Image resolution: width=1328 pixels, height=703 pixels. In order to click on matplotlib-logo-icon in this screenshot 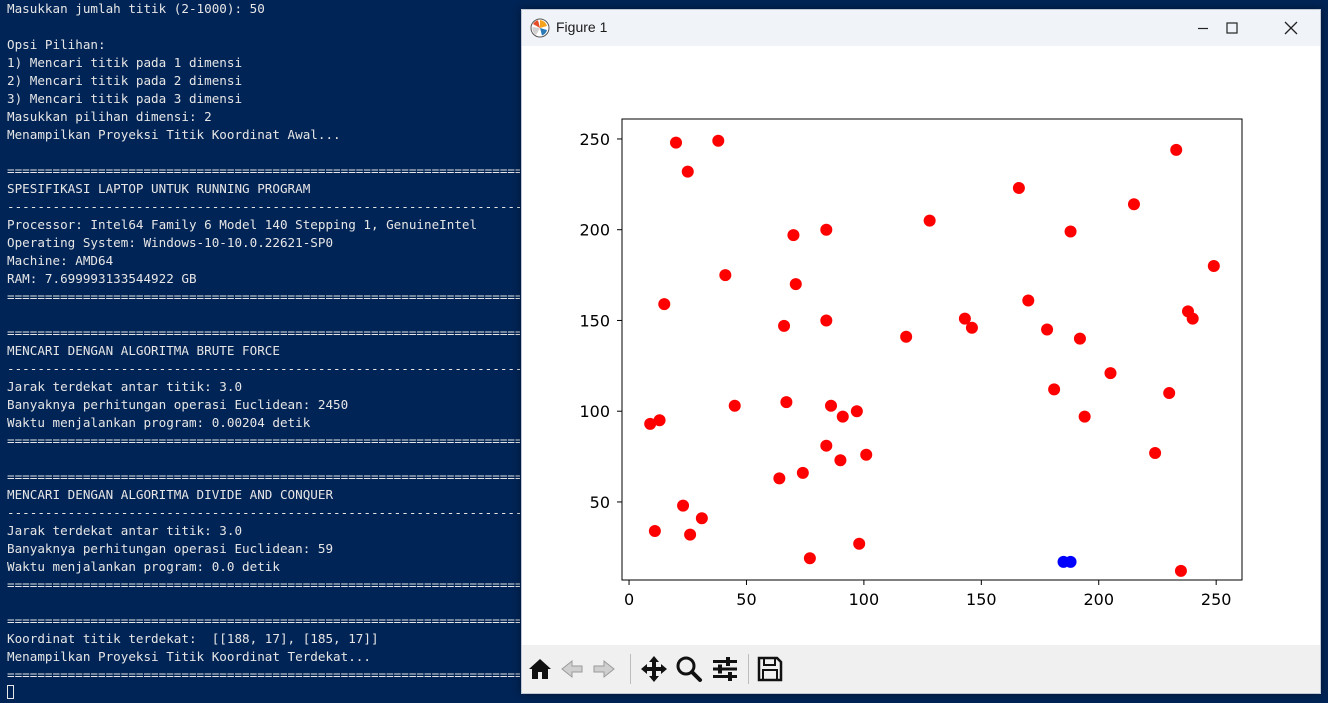, I will do `click(540, 28)`.